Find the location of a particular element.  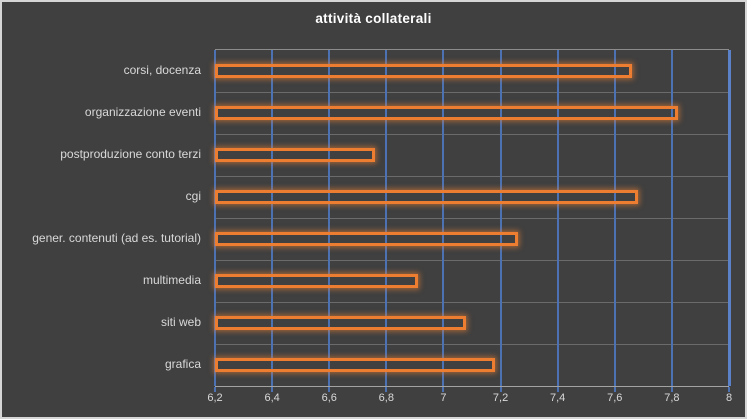

x-tick-label: 7 is located at coordinates (443, 398).